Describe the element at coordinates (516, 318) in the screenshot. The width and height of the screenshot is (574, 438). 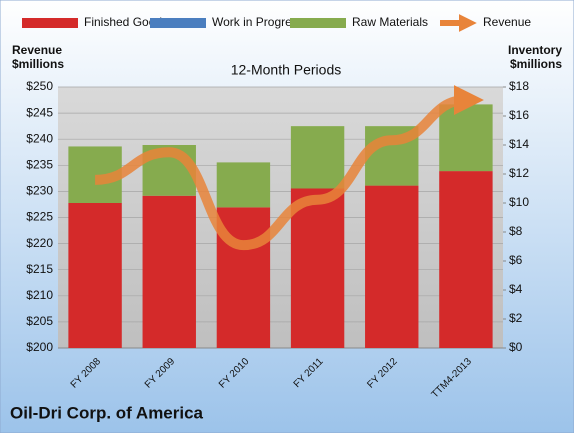
I see `y2-tick-label: $2` at that location.